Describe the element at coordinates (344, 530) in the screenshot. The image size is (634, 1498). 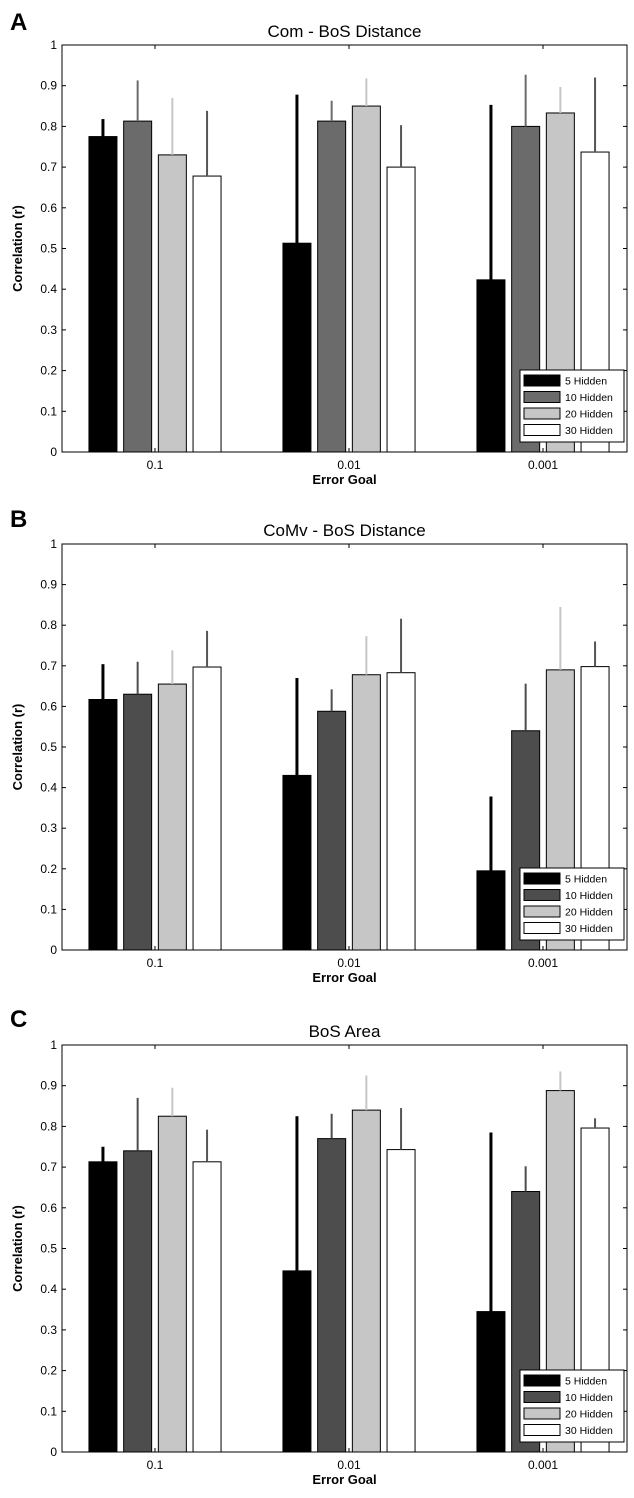
I see `chart-title: CoMv - BoS Distance` at that location.